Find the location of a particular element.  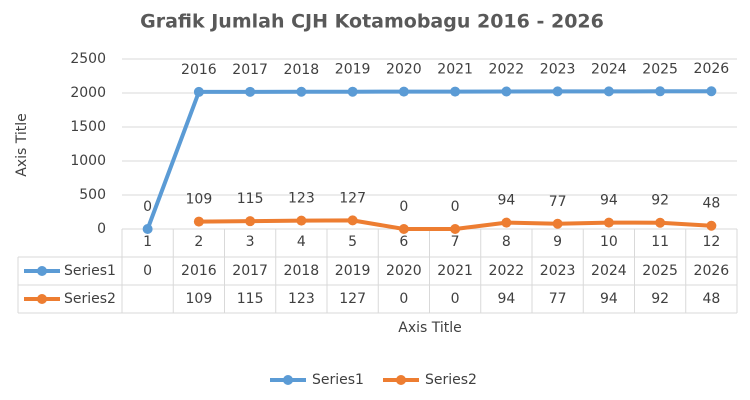

data-label: 2016 is located at coordinates (199, 70).